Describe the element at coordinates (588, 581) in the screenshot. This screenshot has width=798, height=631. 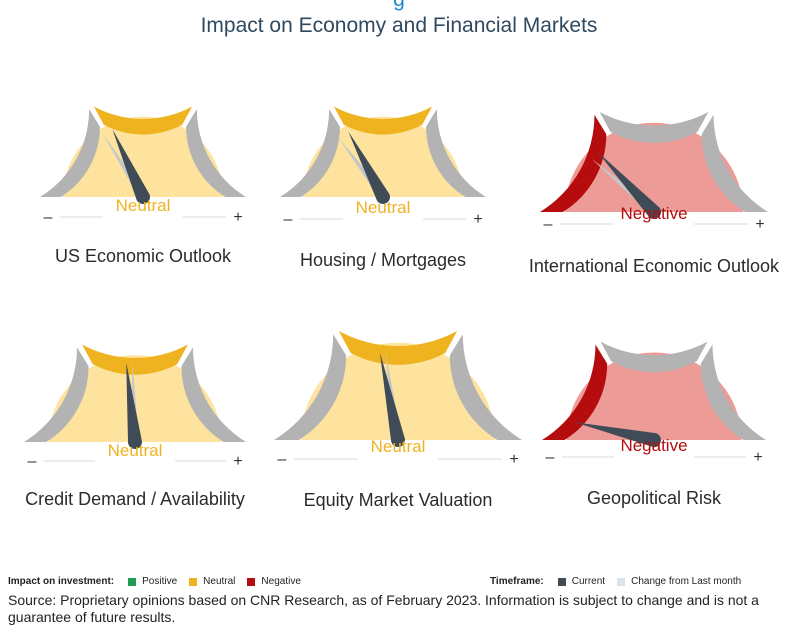
I see `legend-current-label: Current` at that location.